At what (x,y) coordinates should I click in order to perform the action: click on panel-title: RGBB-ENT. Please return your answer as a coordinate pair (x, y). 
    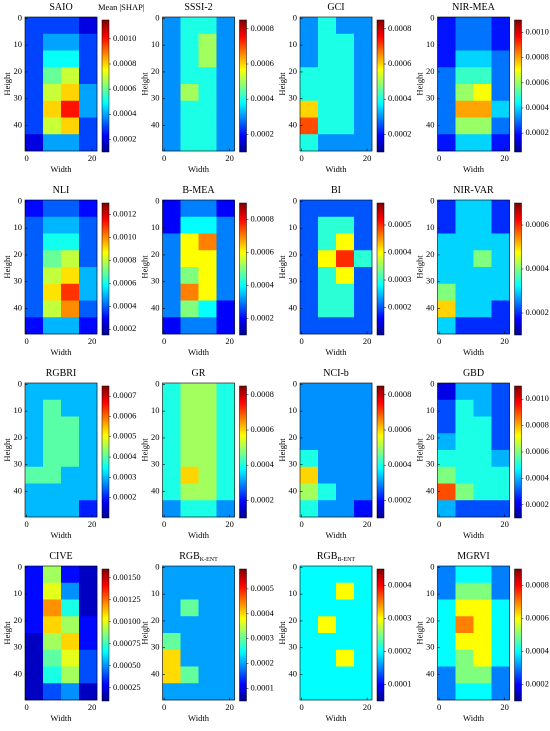
    Looking at the image, I should click on (336, 557).